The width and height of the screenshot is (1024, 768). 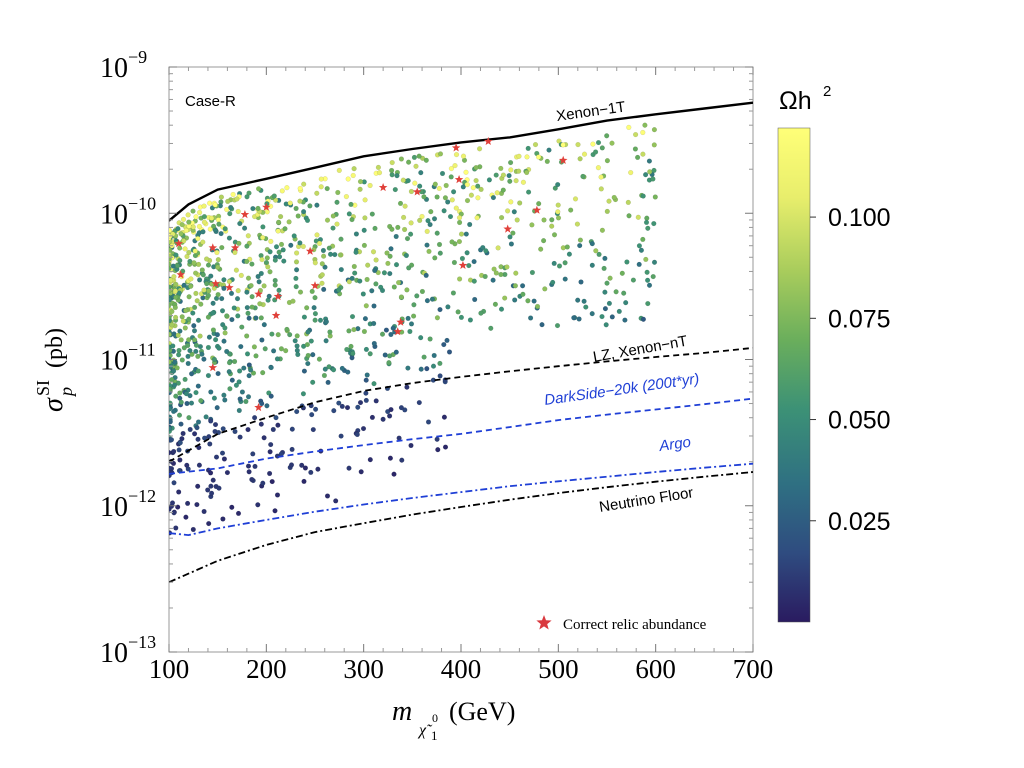 What do you see at coordinates (544, 622) in the screenshot?
I see `legend-star-icon` at bounding box center [544, 622].